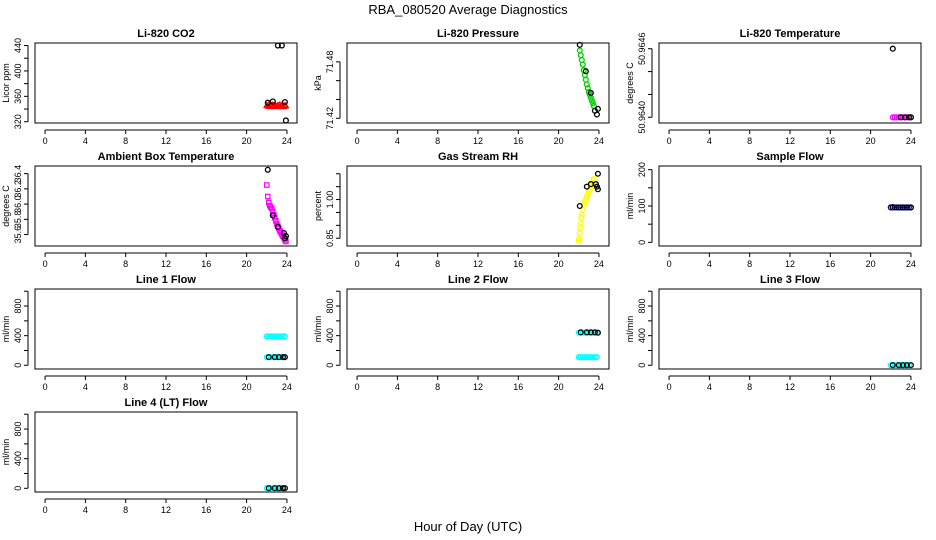 This screenshot has width=936, height=540. What do you see at coordinates (642, 306) in the screenshot?
I see `y-tick-label: 800` at bounding box center [642, 306].